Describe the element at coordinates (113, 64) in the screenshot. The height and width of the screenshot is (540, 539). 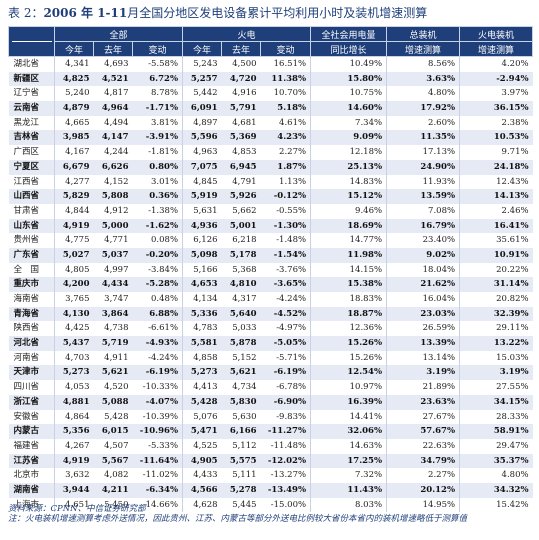
I see `cell-total-last-year: 4,693` at that location.